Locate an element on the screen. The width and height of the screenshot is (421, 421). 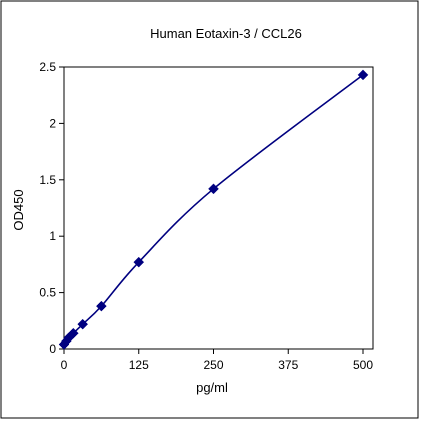
y-axis: 0 0.5 1 1.5 2 2.5 is located at coordinates (51, 208).